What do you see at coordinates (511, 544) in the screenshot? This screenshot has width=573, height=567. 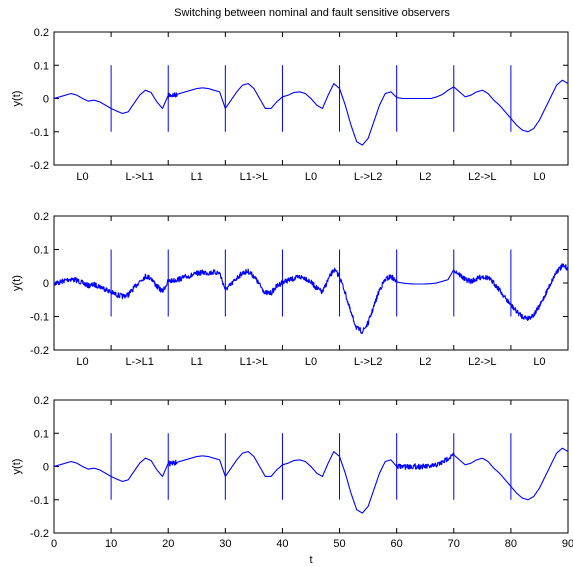 I see `x-tick-label: 80` at bounding box center [511, 544].